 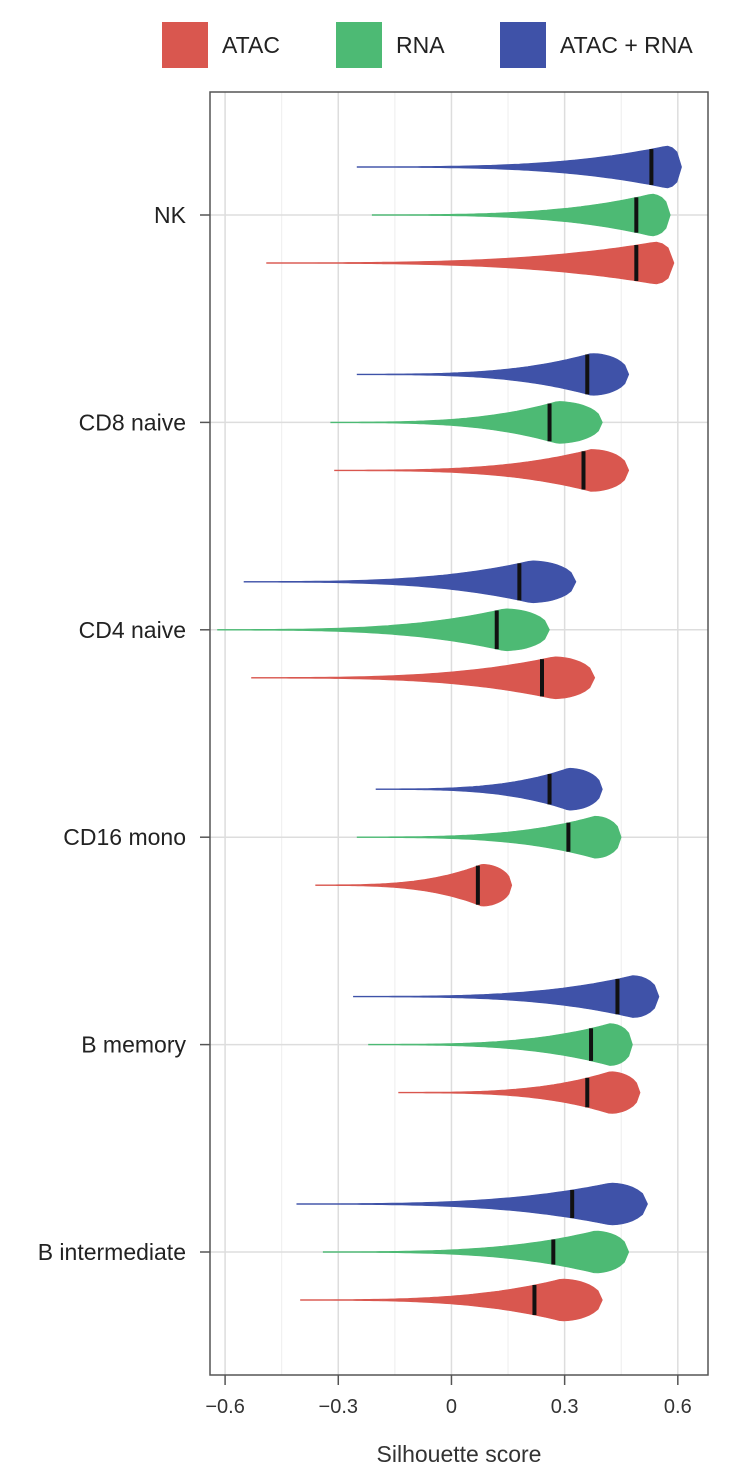 I want to click on violin-rna-cd8-naive, so click(x=466, y=422).